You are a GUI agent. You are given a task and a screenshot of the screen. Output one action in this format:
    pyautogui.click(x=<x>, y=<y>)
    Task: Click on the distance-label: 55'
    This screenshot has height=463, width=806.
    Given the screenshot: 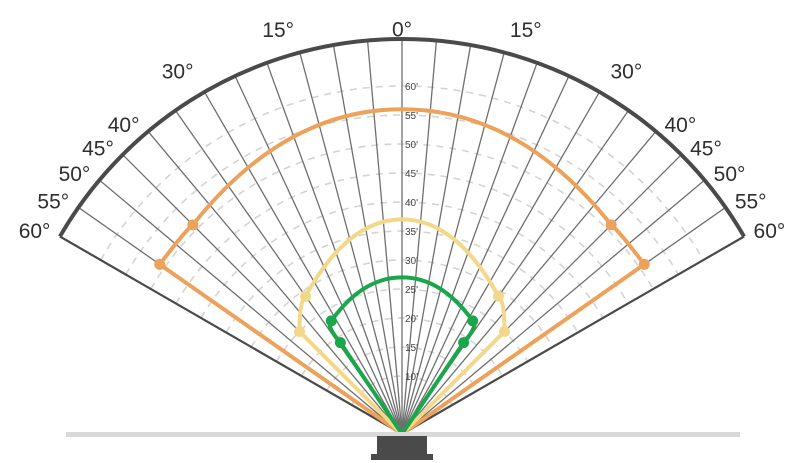 What is the action you would take?
    pyautogui.click(x=411, y=116)
    